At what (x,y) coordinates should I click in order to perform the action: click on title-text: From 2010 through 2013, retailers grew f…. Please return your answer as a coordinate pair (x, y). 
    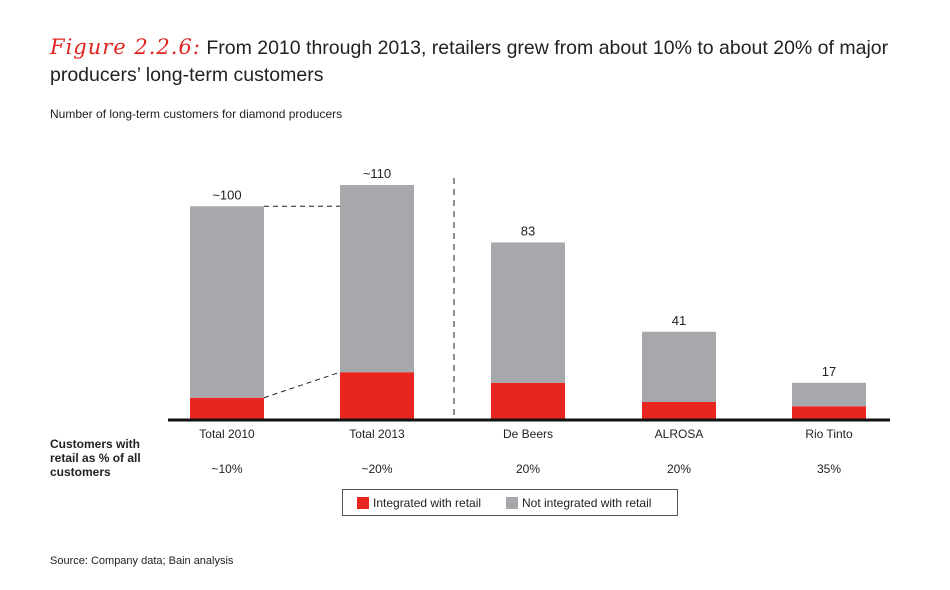
    Looking at the image, I should click on (469, 61).